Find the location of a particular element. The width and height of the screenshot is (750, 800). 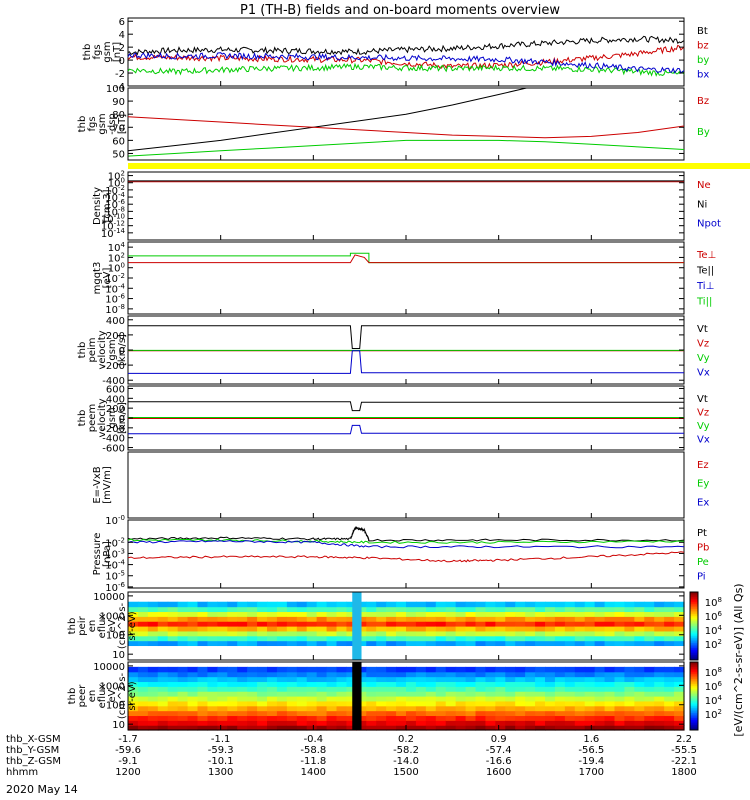

legend-entry: By is located at coordinates (703, 132).